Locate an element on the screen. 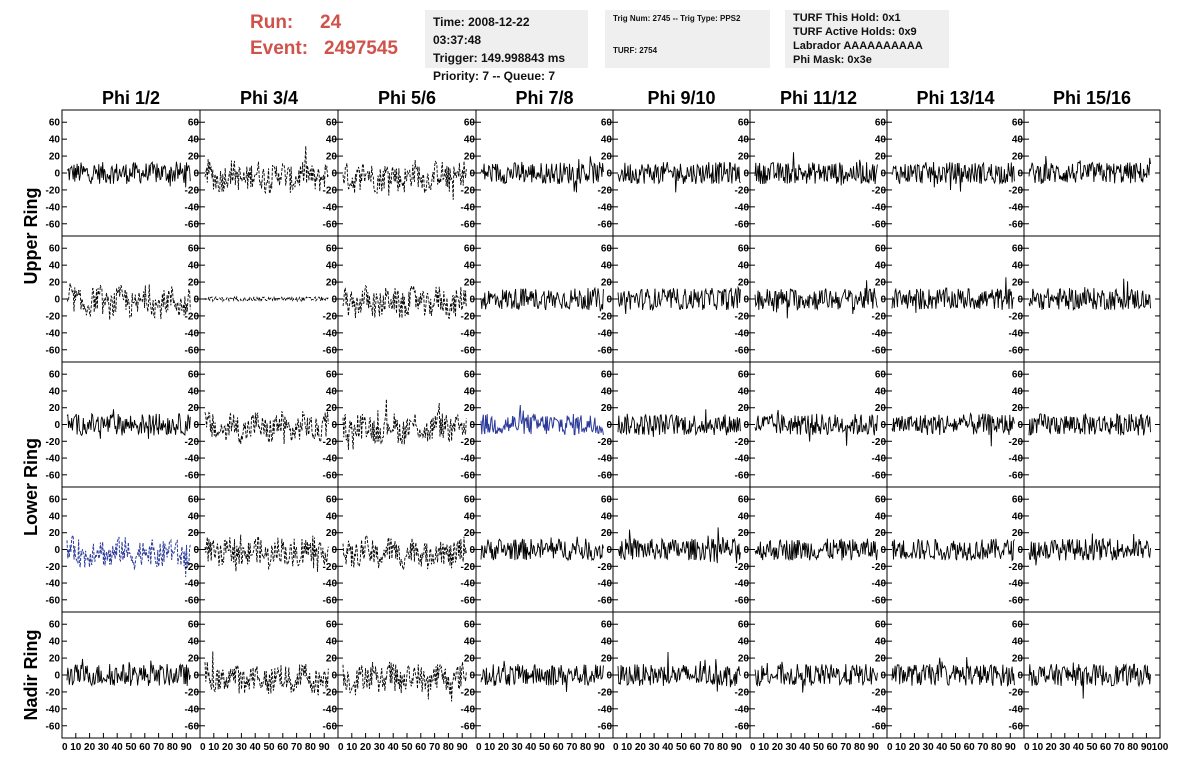 Image resolution: width=1196 pixels, height=772 pixels. x-tick-label: 90 is located at coordinates (1147, 747).